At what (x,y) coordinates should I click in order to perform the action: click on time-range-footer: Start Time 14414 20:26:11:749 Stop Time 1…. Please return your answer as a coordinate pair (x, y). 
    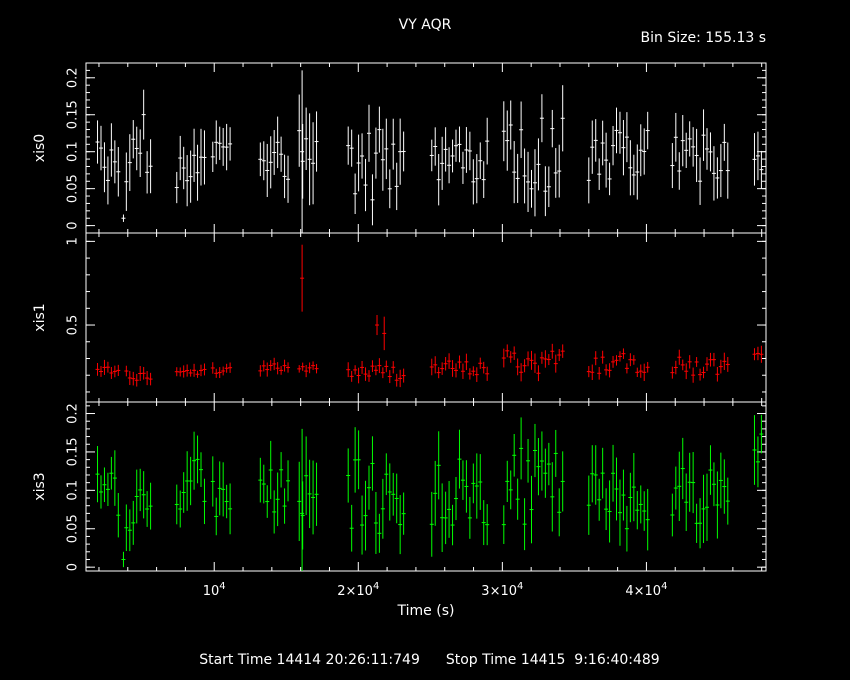
    Looking at the image, I should click on (425, 652).